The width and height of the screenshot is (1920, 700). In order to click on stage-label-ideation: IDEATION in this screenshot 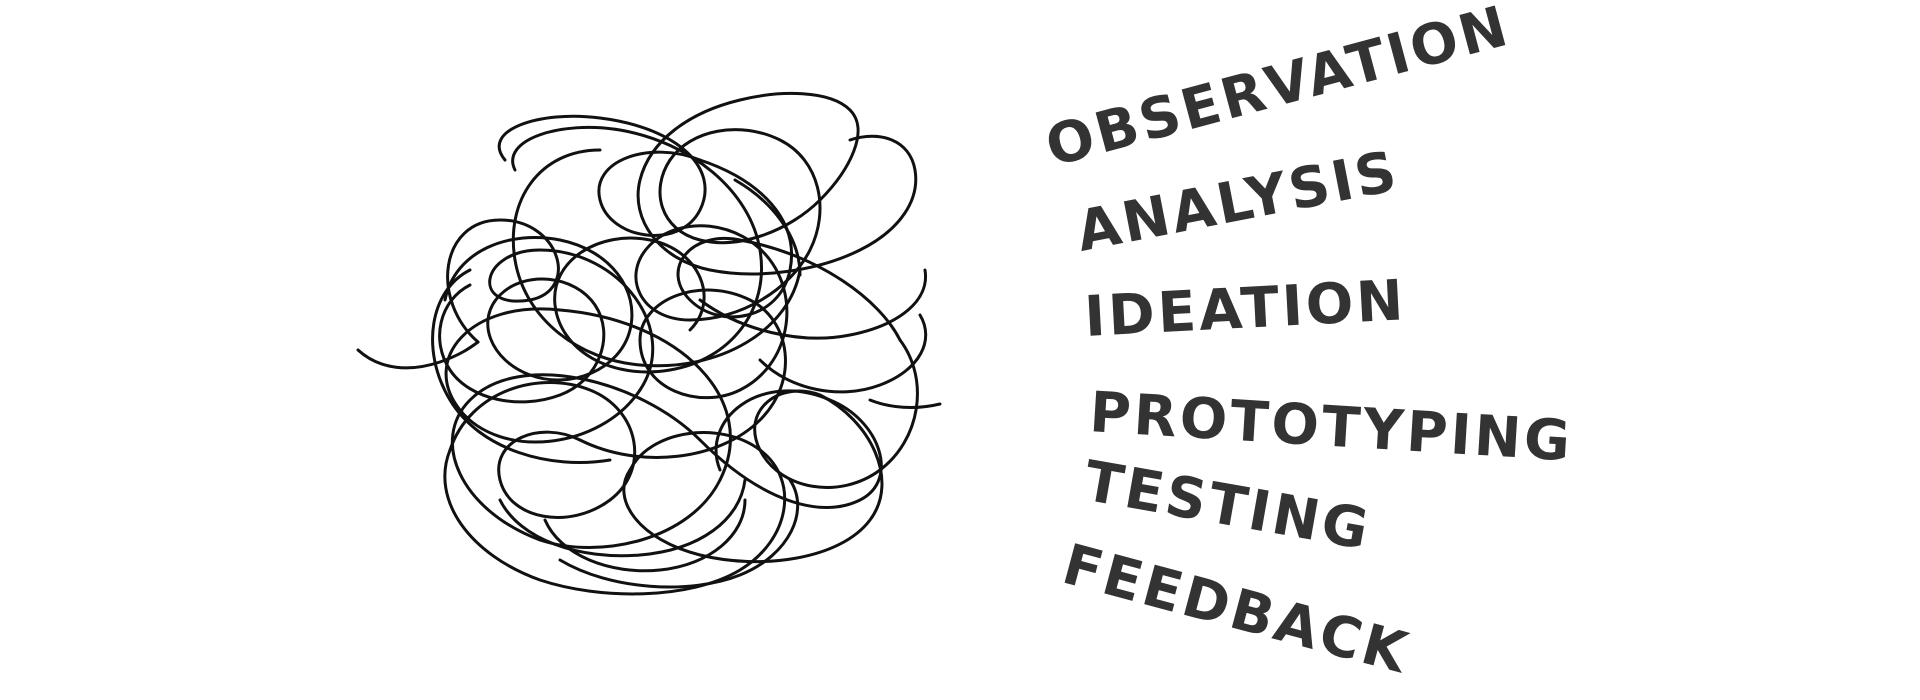, I will do `click(1245, 309)`.